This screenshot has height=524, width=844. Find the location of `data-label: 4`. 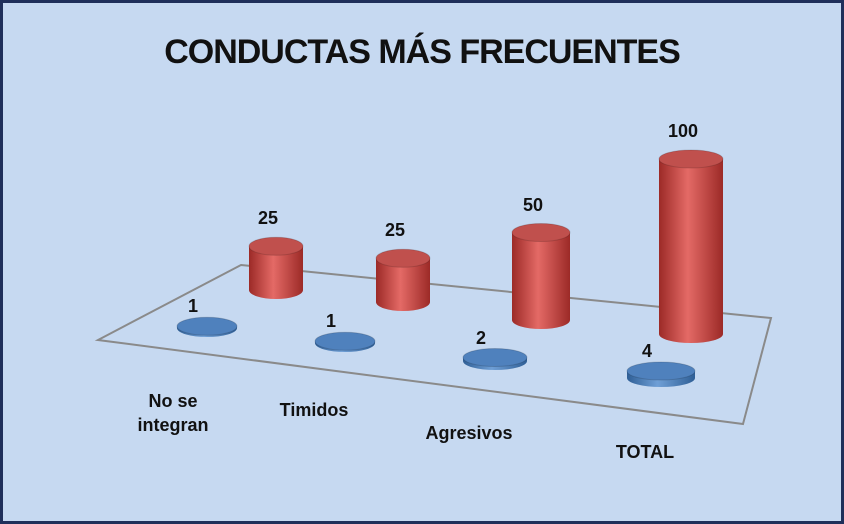

data-label: 4 is located at coordinates (647, 351).